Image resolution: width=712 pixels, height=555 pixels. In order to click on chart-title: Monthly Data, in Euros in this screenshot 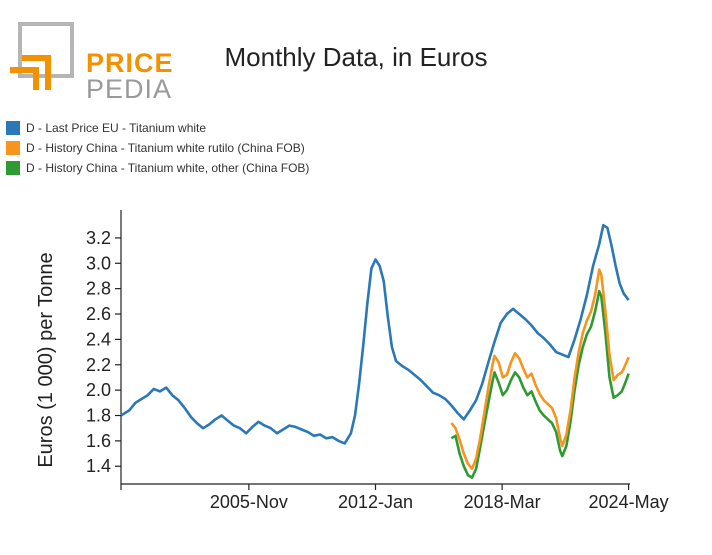, I will do `click(356, 57)`.